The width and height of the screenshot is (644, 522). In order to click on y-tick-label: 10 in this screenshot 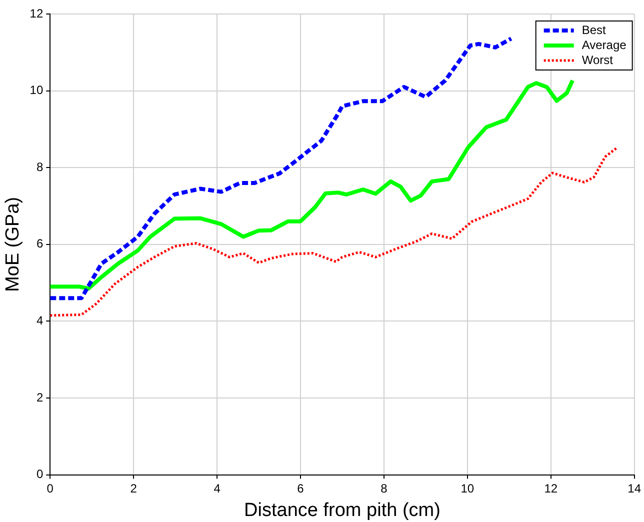, I will do `click(37, 90)`.